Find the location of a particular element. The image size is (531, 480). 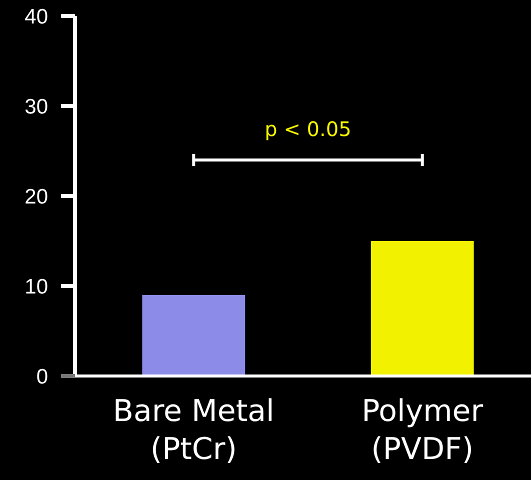

y-tick-label: 40 is located at coordinates (36, 16).